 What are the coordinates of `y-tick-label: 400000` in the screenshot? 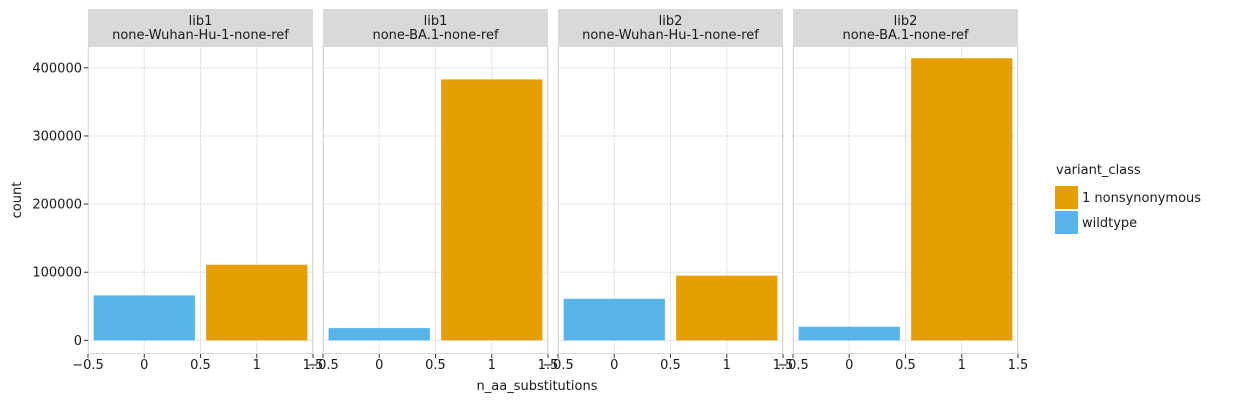 It's located at (57, 68).